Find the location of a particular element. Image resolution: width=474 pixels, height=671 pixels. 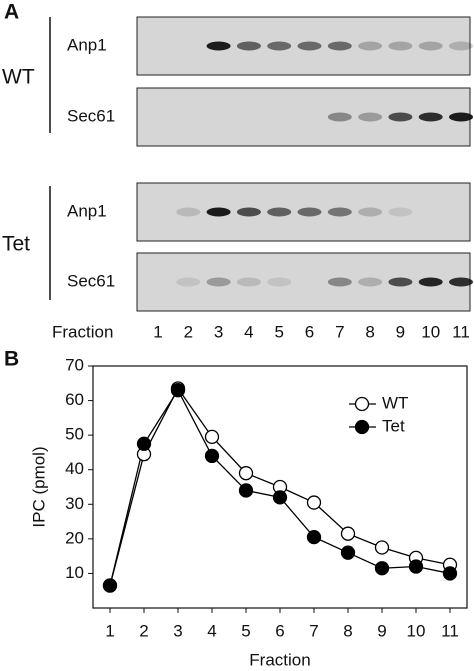

fraction-number: 7 is located at coordinates (339, 331).